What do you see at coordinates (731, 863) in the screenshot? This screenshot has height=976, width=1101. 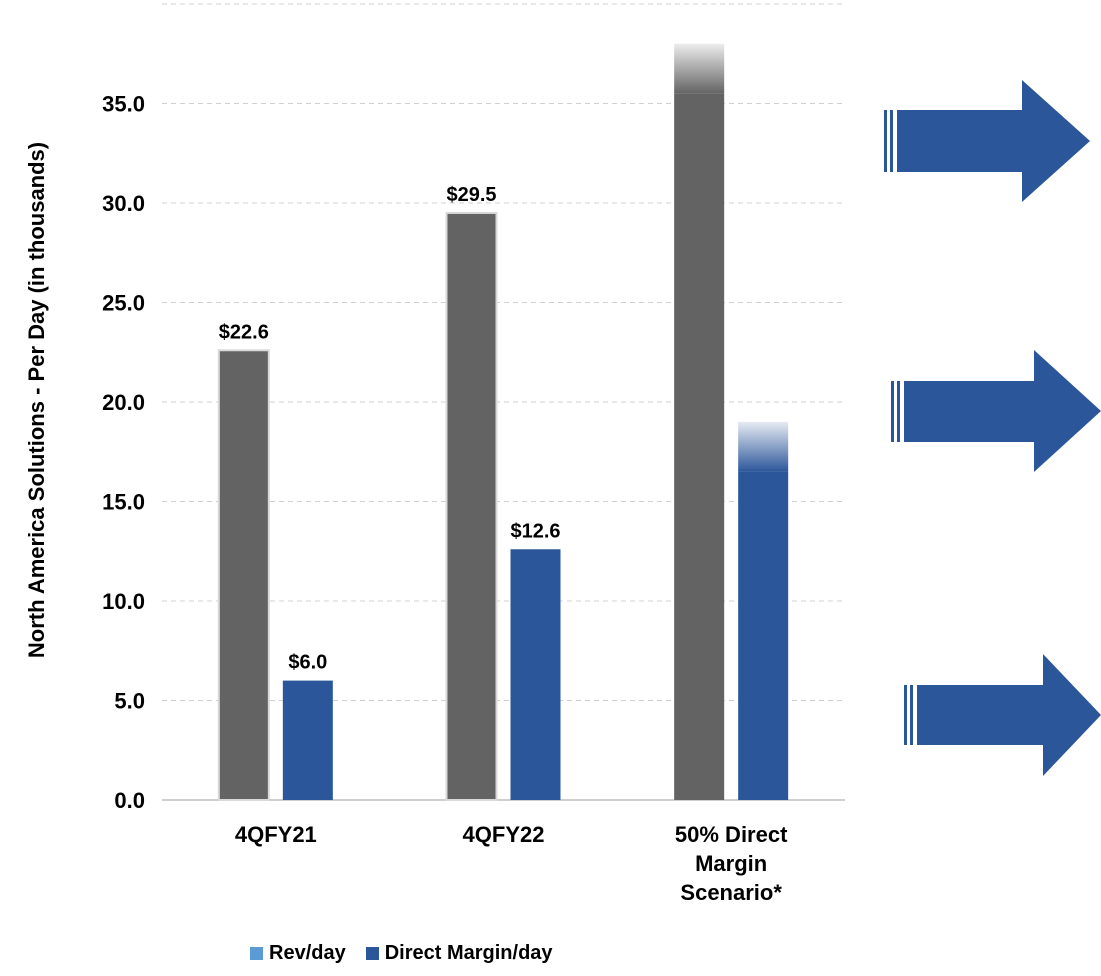 I see `x-category-label: 50% Direct Margin Scenario*` at bounding box center [731, 863].